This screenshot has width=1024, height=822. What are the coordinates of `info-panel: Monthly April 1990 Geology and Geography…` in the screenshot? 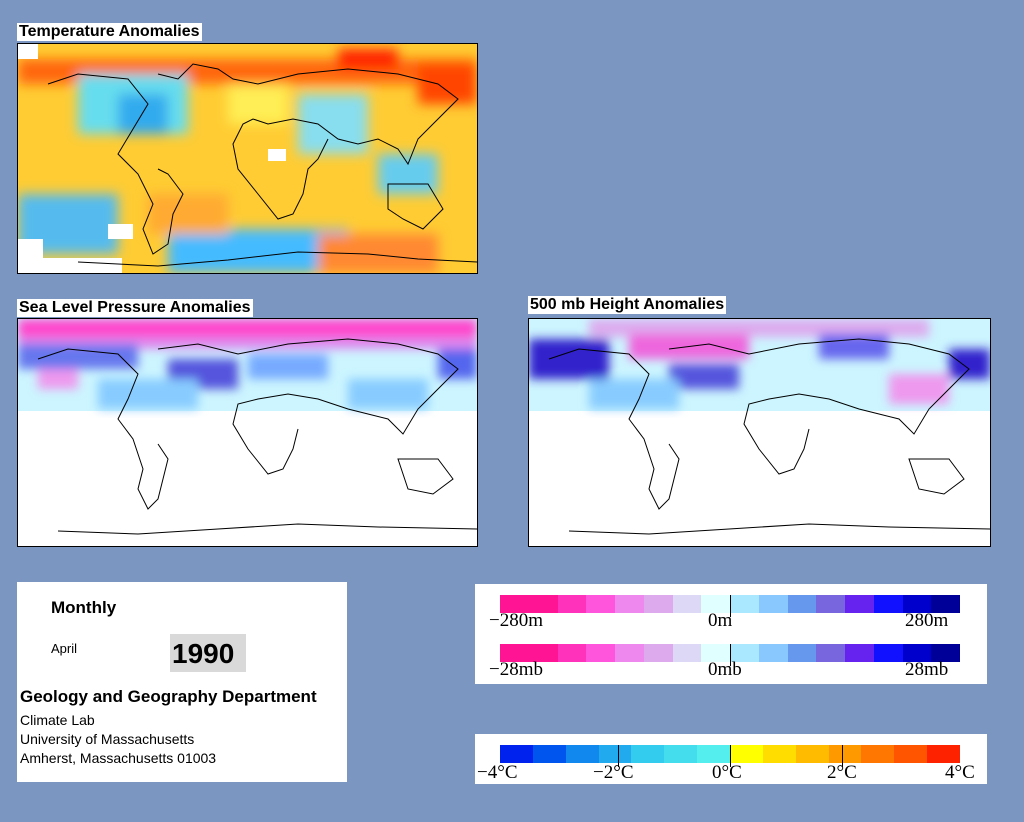 It's located at (182, 682).